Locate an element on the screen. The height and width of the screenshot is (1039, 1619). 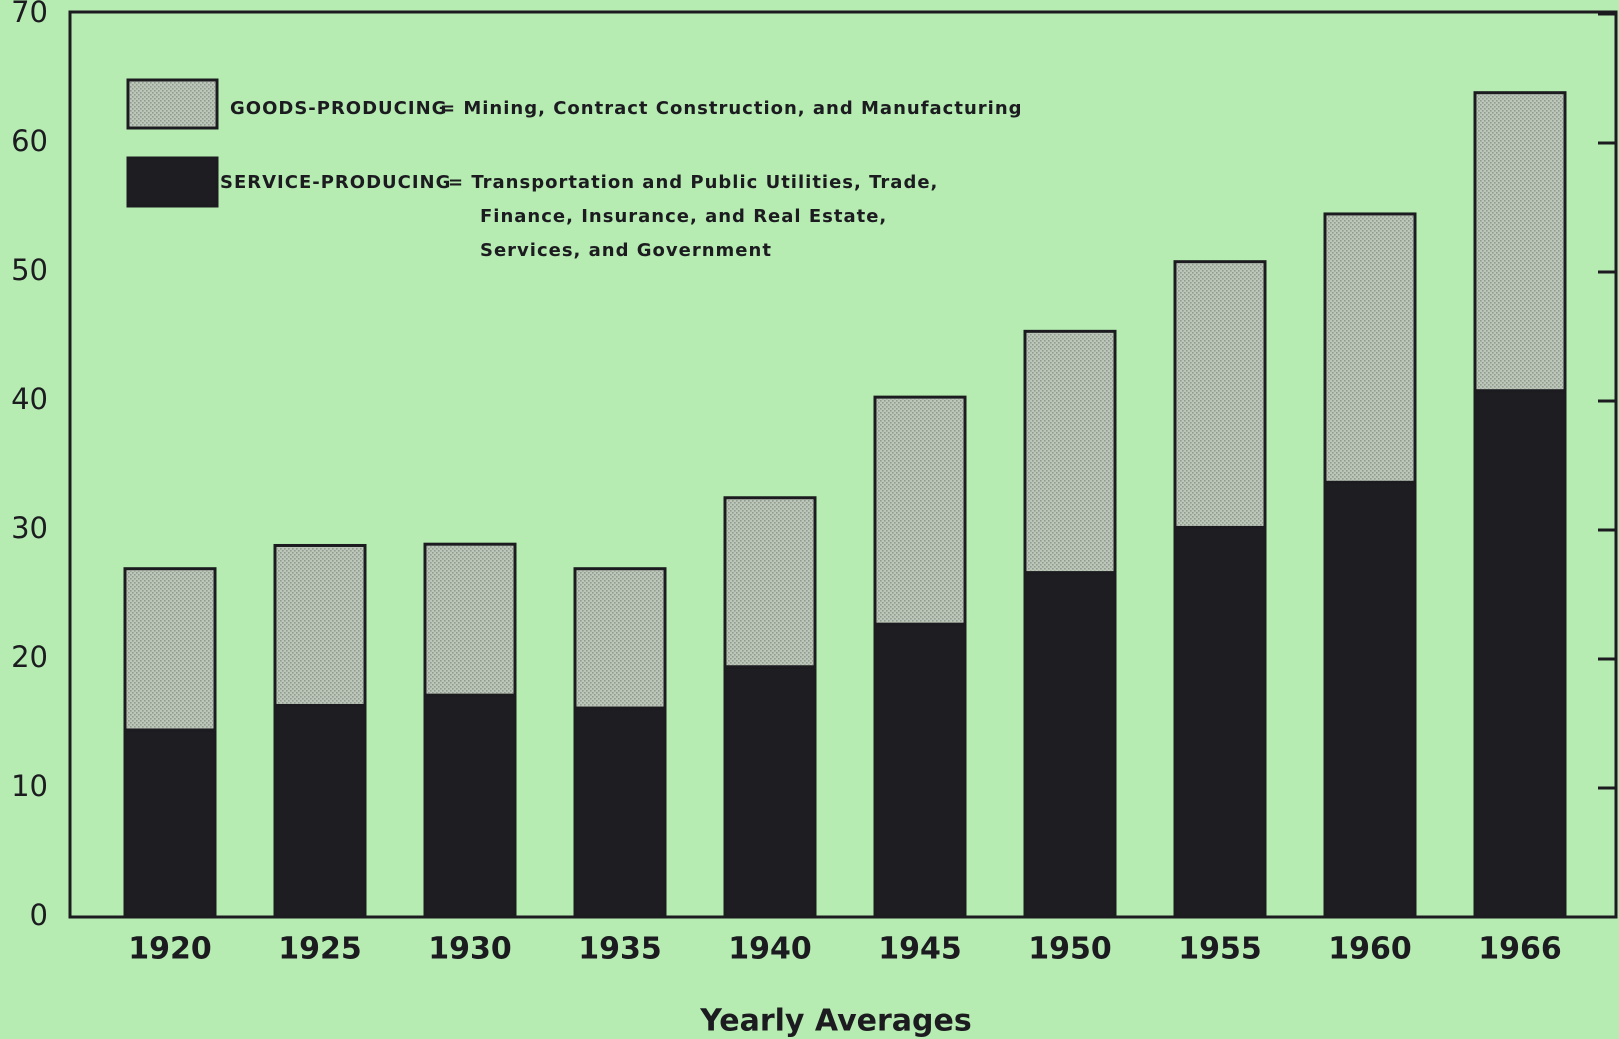
legend-label: SERVICE-PRODUCING is located at coordinates (335, 182).